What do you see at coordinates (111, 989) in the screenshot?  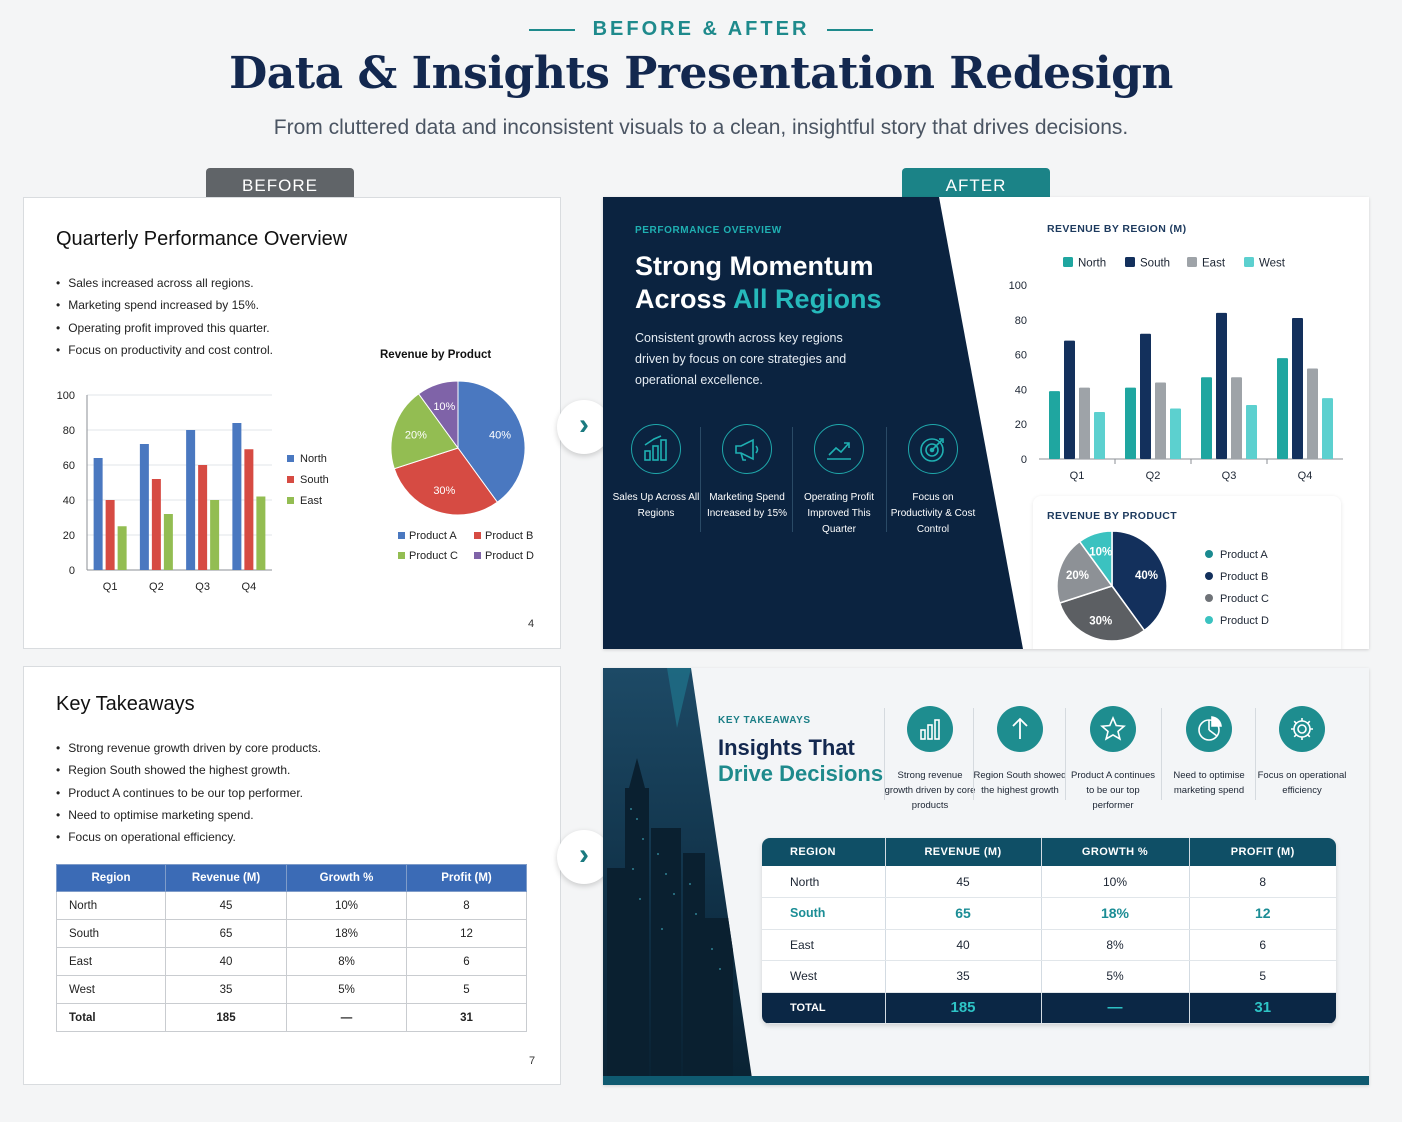 I see `table-cell: West` at bounding box center [111, 989].